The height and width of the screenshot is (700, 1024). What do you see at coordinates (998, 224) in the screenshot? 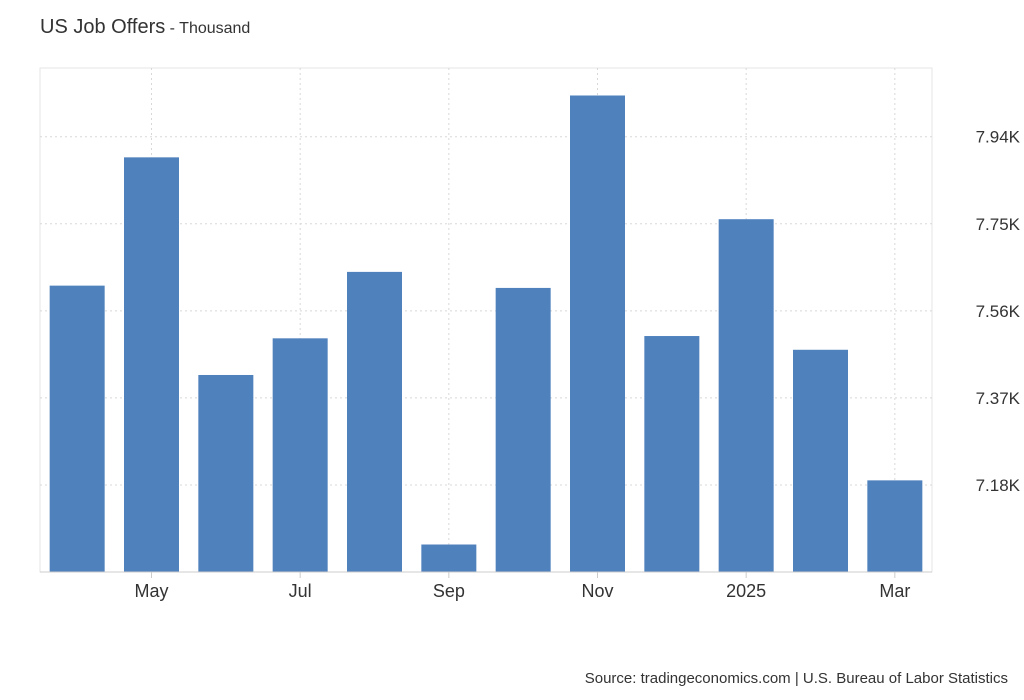
I see `y-tick-label: 7.75K` at bounding box center [998, 224].